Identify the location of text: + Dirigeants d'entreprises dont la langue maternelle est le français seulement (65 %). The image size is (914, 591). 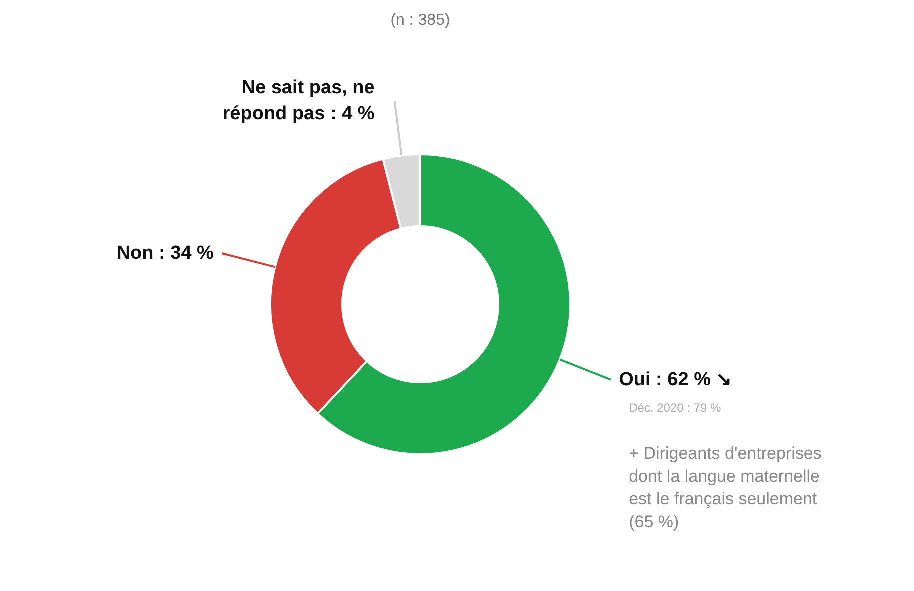
(725, 488).